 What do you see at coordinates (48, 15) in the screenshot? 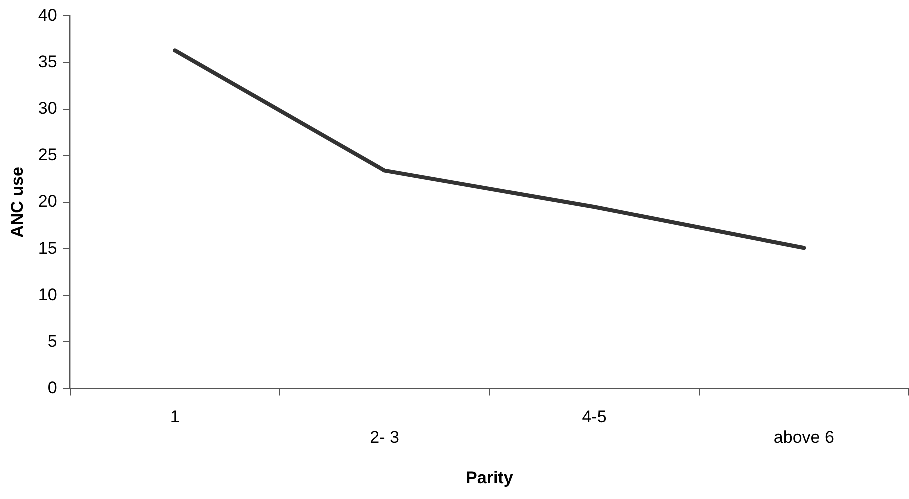
I see `y-tick-label: 40` at bounding box center [48, 15].